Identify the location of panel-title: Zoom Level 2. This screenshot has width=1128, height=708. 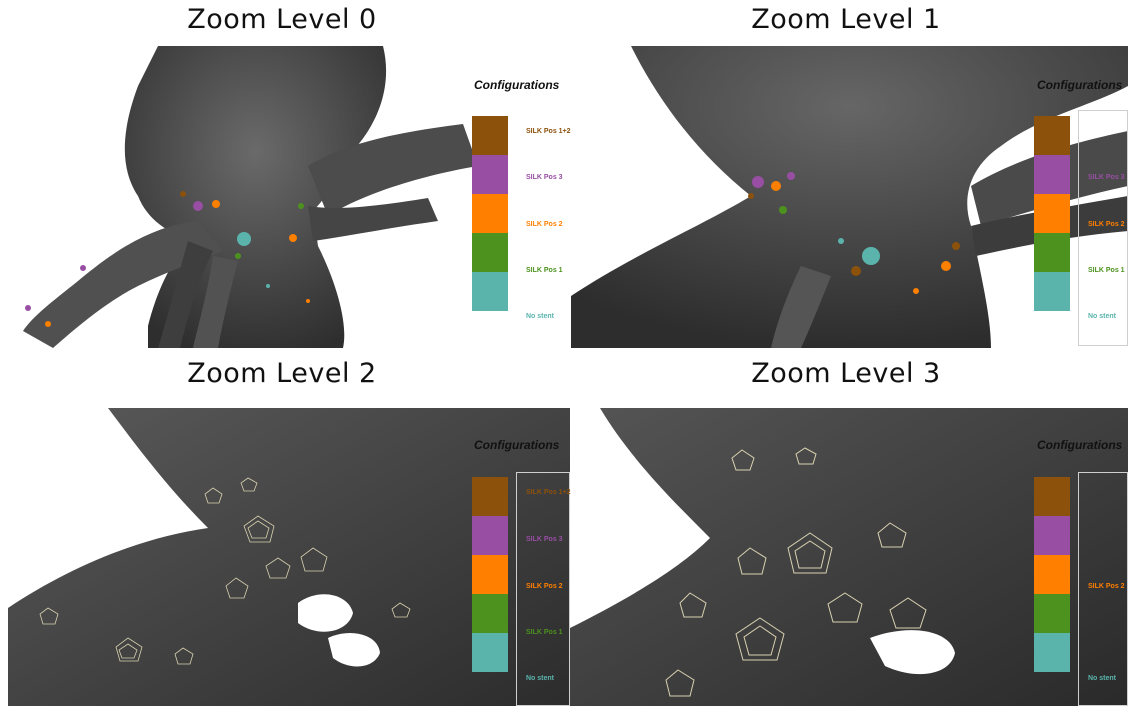
(282, 373).